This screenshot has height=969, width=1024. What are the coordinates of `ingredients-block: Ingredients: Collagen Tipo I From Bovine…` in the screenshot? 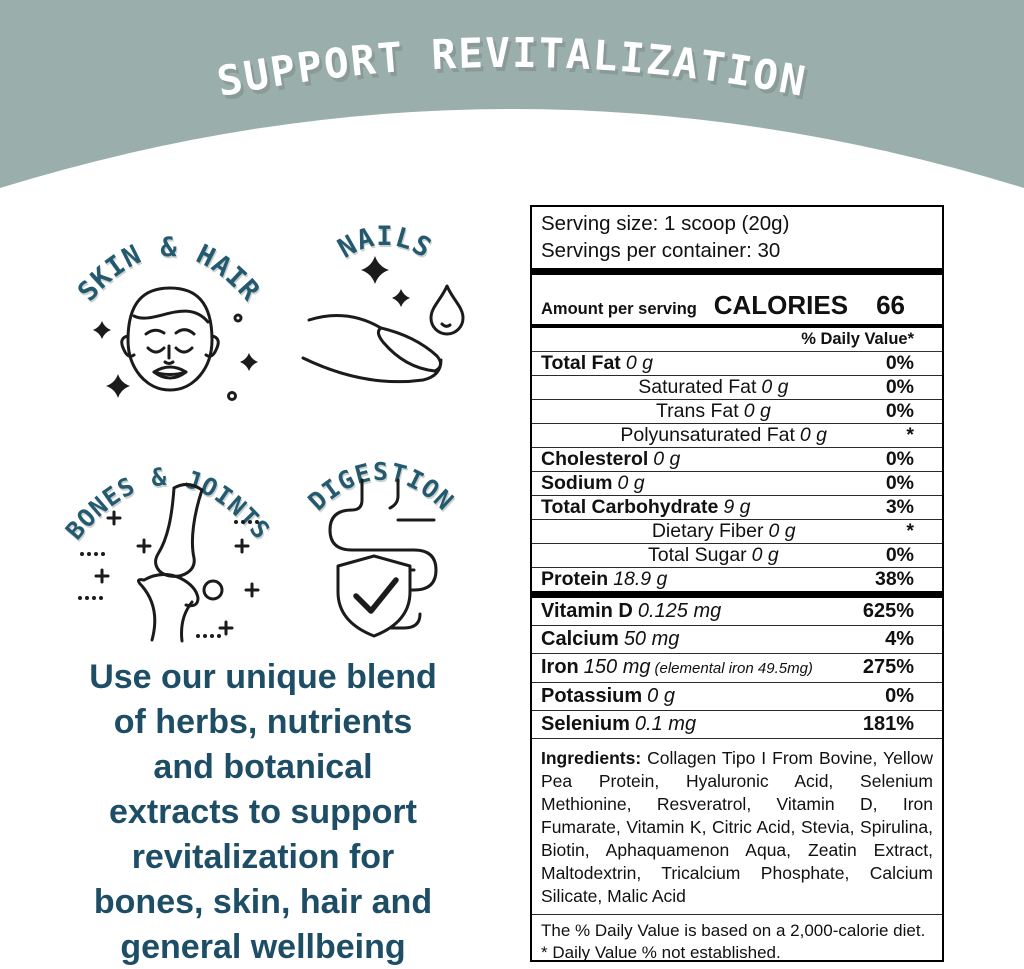 It's located at (737, 827).